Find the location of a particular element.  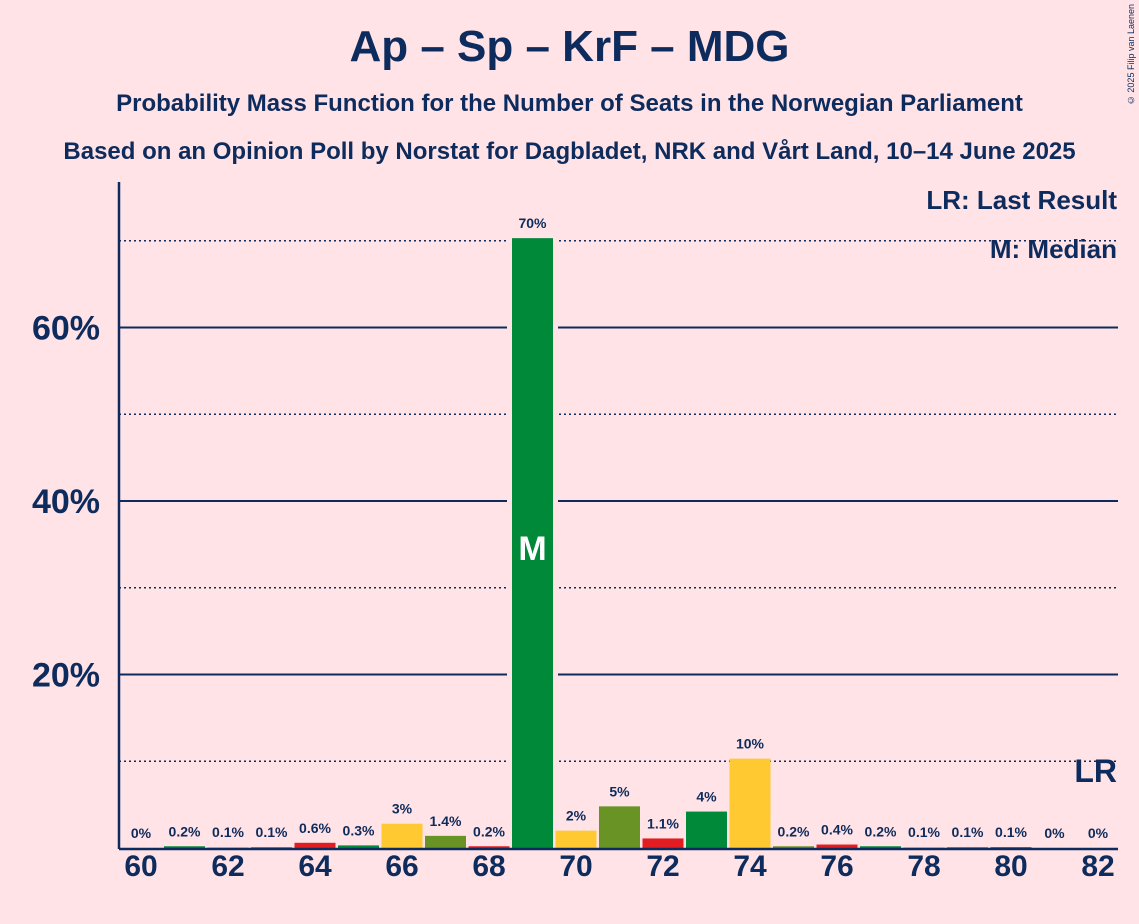

x-tick-label: 68 is located at coordinates (488, 866).